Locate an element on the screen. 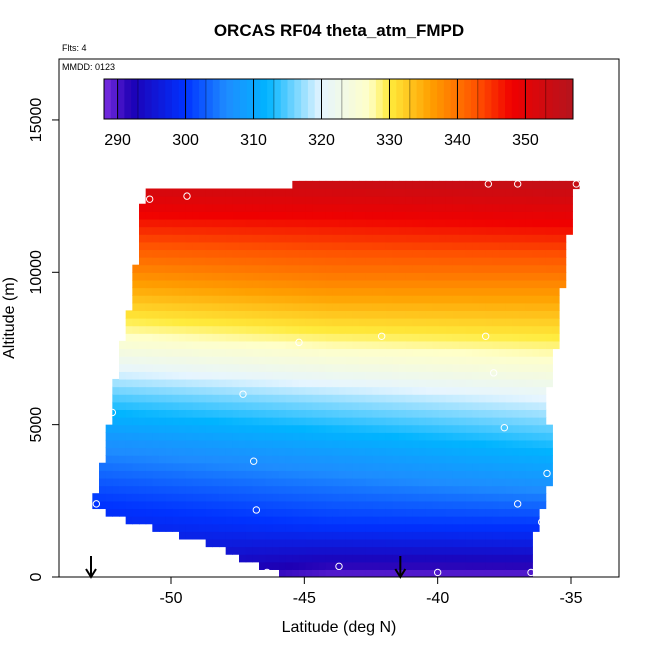  flight-point is located at coordinates (112, 412).